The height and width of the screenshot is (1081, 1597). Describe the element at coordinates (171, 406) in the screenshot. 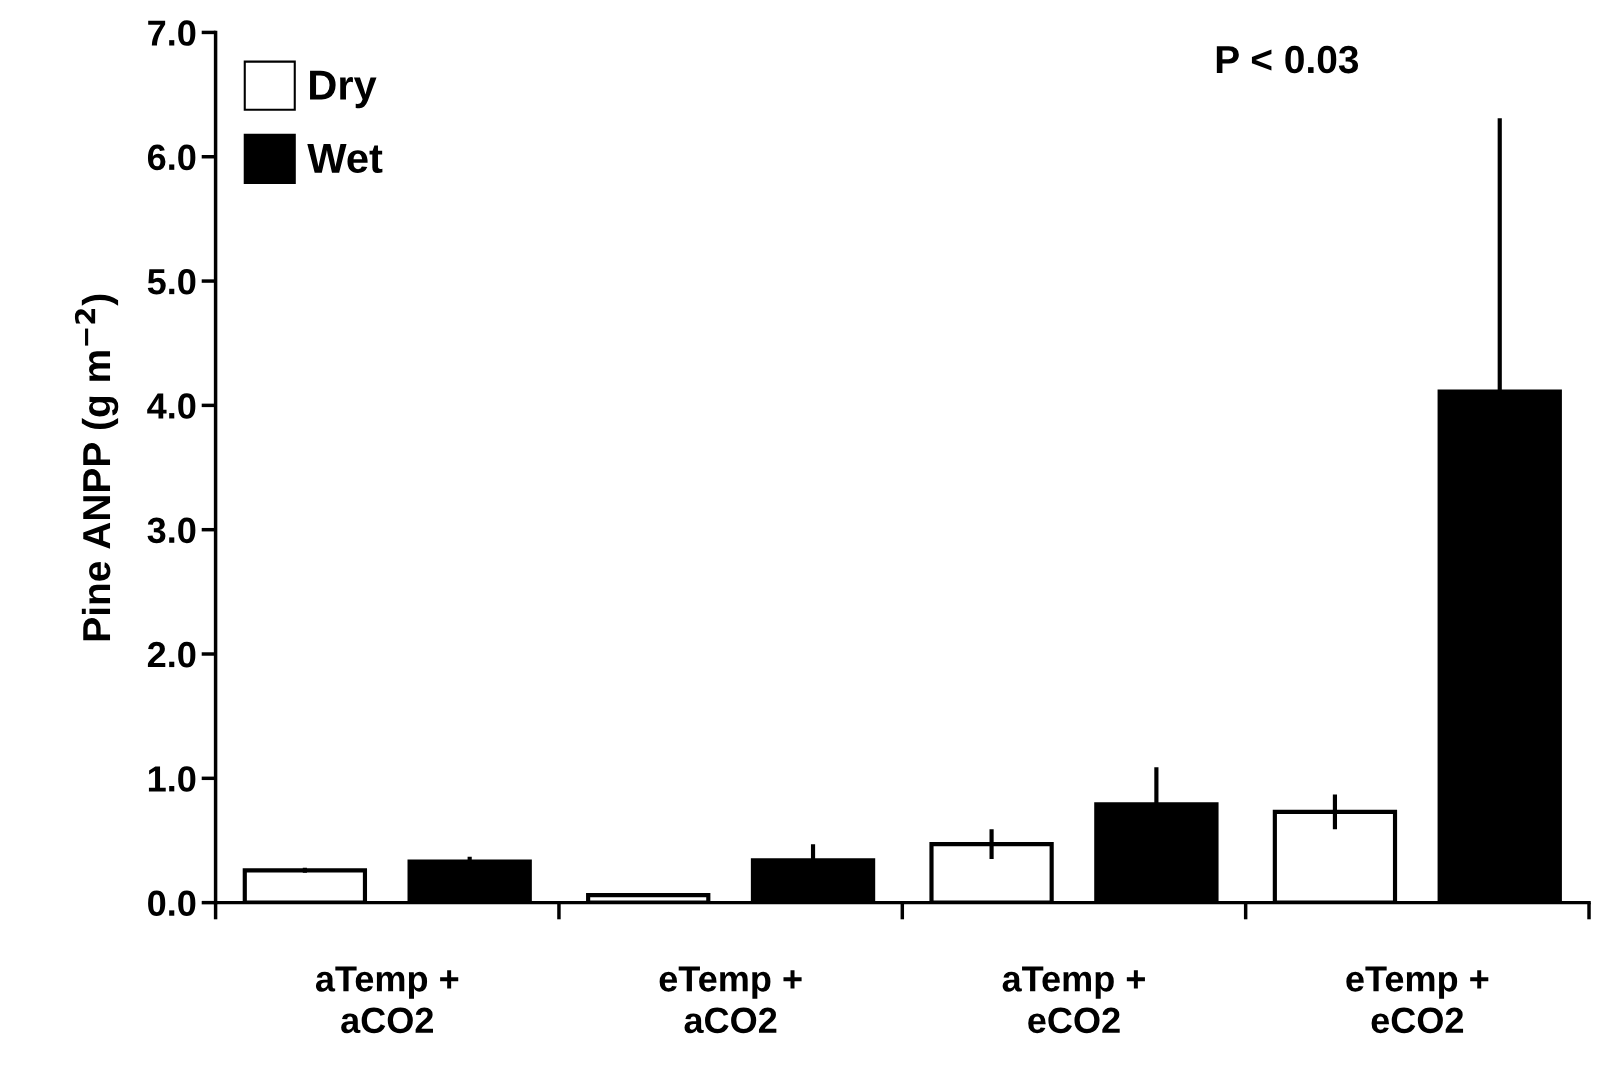

I see `y-tick-label: 4.0` at that location.